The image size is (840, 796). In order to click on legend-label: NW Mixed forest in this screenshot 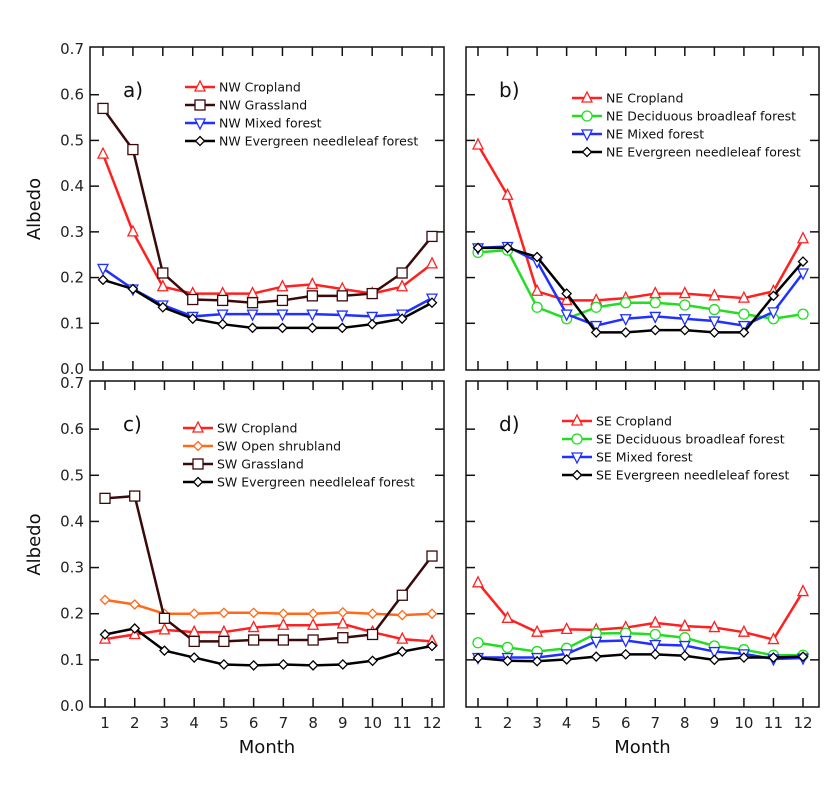, I will do `click(270, 123)`.